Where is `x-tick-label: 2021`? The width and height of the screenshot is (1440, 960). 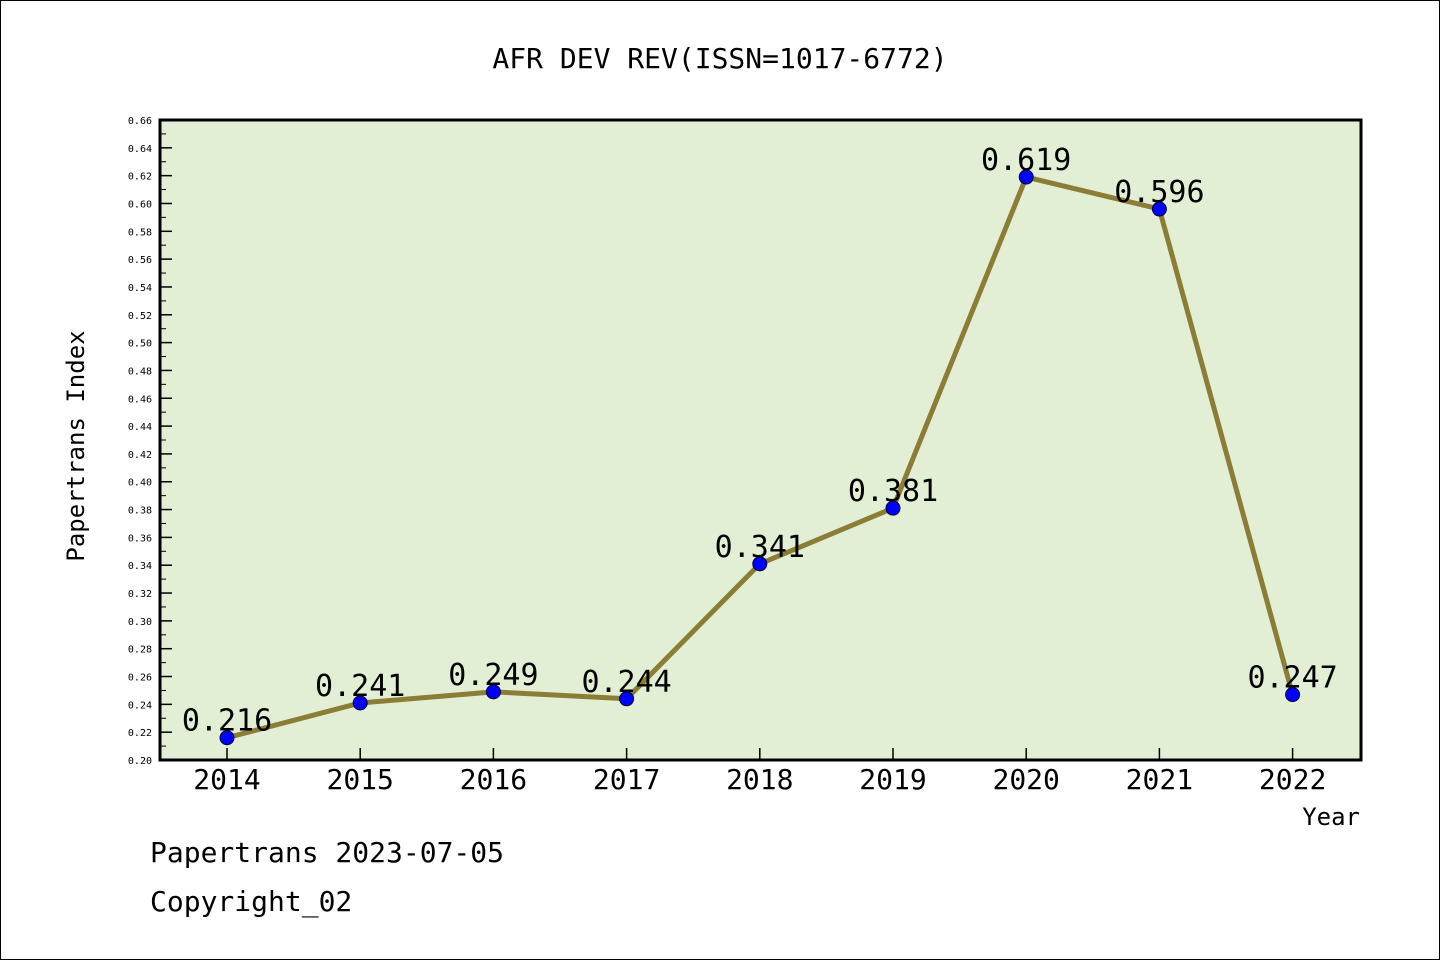
x-tick-label: 2021 is located at coordinates (1159, 779).